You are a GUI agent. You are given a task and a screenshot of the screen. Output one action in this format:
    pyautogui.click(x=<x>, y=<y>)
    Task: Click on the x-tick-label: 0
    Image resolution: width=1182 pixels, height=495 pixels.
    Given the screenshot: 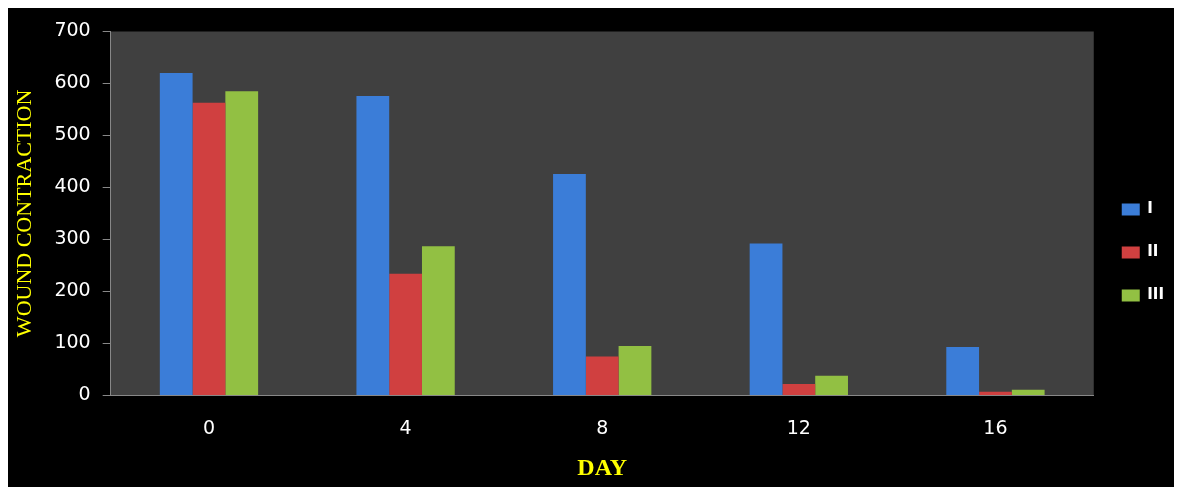 What is the action you would take?
    pyautogui.click(x=209, y=426)
    